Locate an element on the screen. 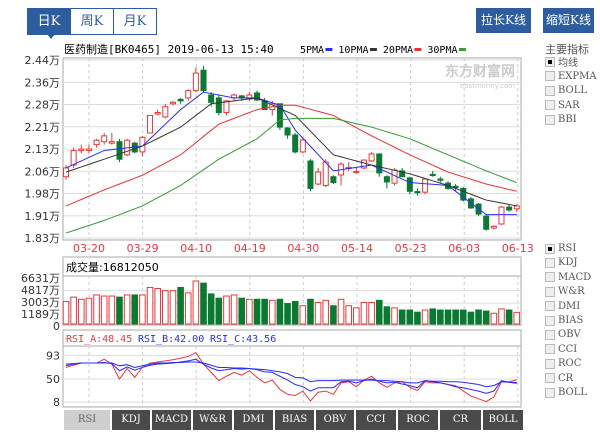 The width and height of the screenshot is (600, 440). main-indicator-bbi: BBI is located at coordinates (561, 119).